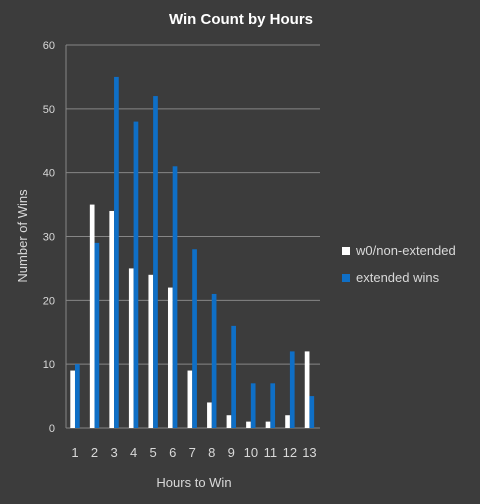 The height and width of the screenshot is (504, 480). Describe the element at coordinates (113, 452) in the screenshot. I see `x-tick-label: 3` at that location.